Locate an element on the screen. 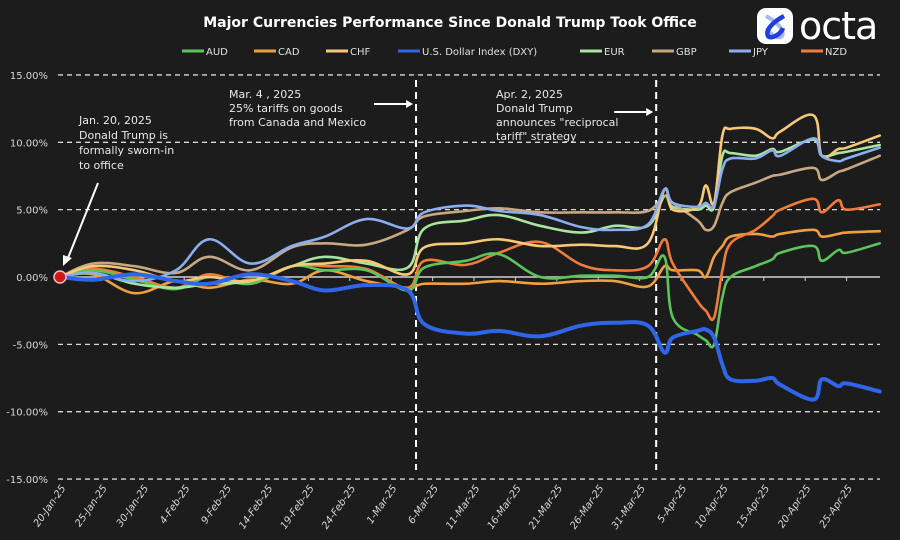 Image resolution: width=900 pixels, height=540 pixels. octa-logo: octa is located at coordinates (817, 26).